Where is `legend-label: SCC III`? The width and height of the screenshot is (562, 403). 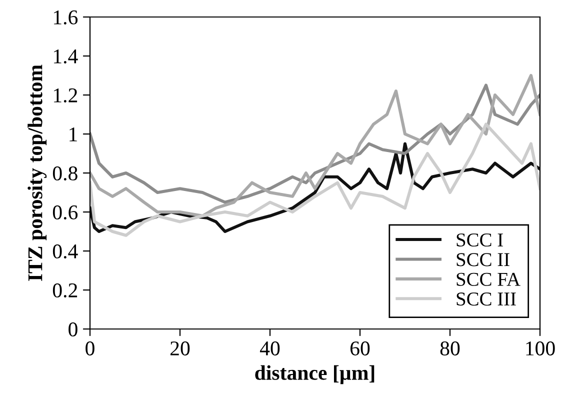 legend-label: SCC III is located at coordinates (486, 299).